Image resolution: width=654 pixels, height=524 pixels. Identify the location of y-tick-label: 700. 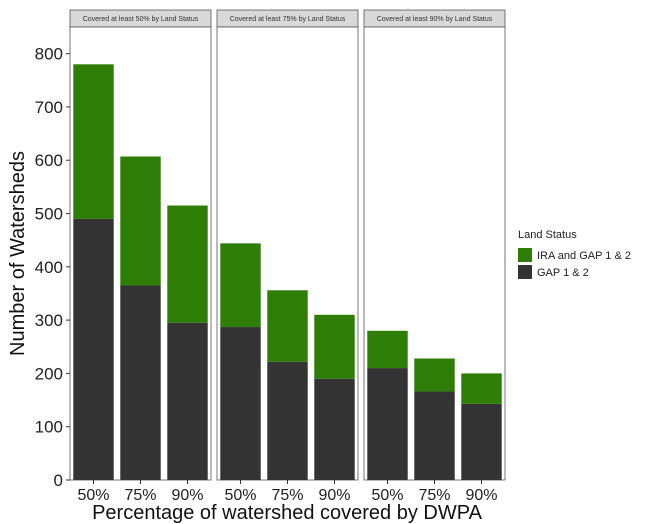
(49, 107).